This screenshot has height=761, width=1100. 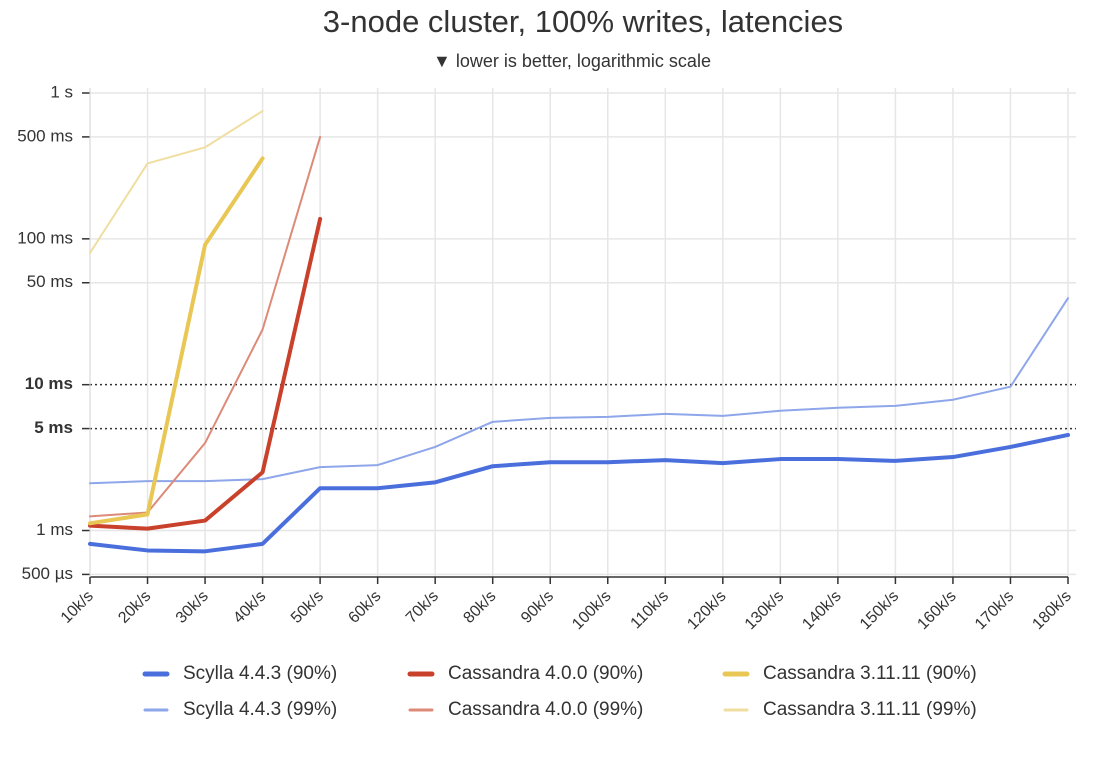 What do you see at coordinates (870, 709) in the screenshot?
I see `legend-label: Cassandra 3.11.11 (99%)` at bounding box center [870, 709].